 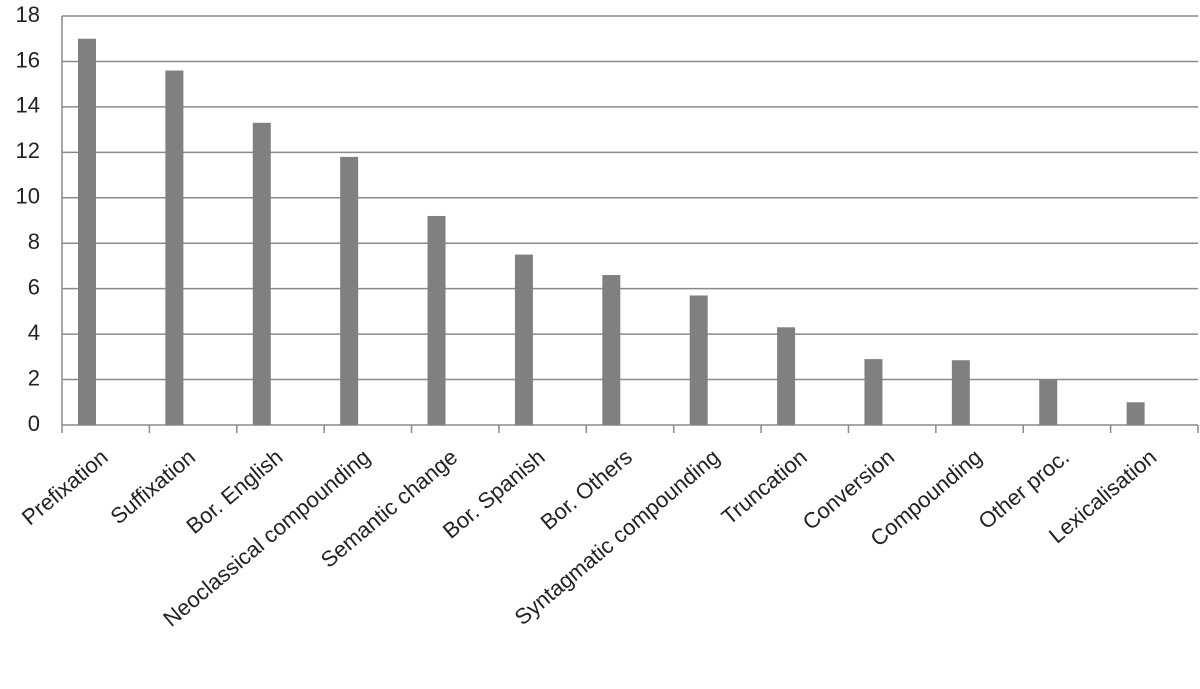 What do you see at coordinates (28, 59) in the screenshot?
I see `y-tick-label: 16` at bounding box center [28, 59].